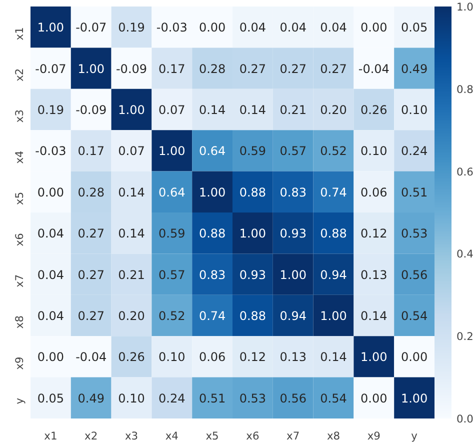 This screenshot has width=476, height=448. I want to click on y-tick-label: x7, so click(19, 281).